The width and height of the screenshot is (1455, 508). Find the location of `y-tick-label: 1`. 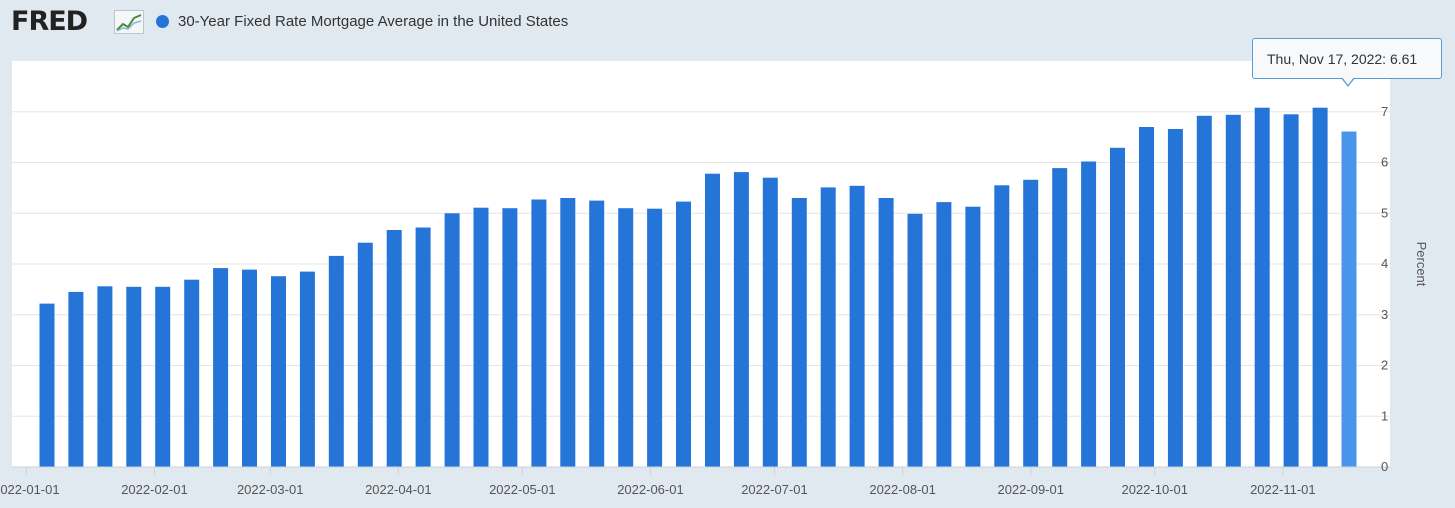

y-tick-label: 1 is located at coordinates (1384, 415).